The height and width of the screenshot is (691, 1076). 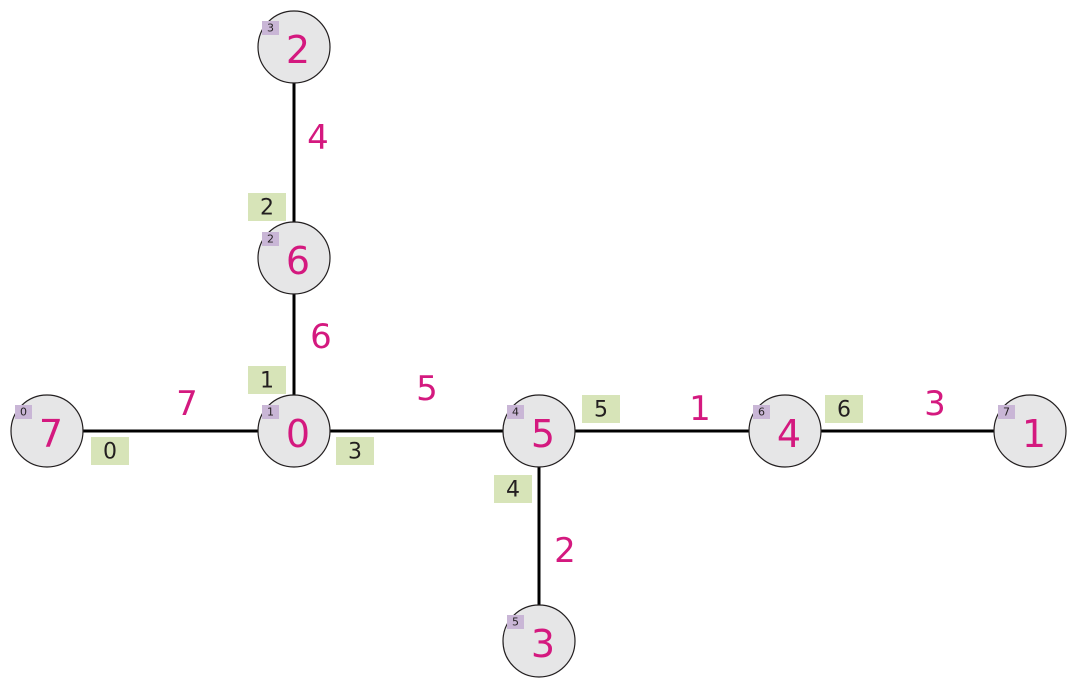 What do you see at coordinates (789, 434) in the screenshot?
I see `node-label: 4` at bounding box center [789, 434].